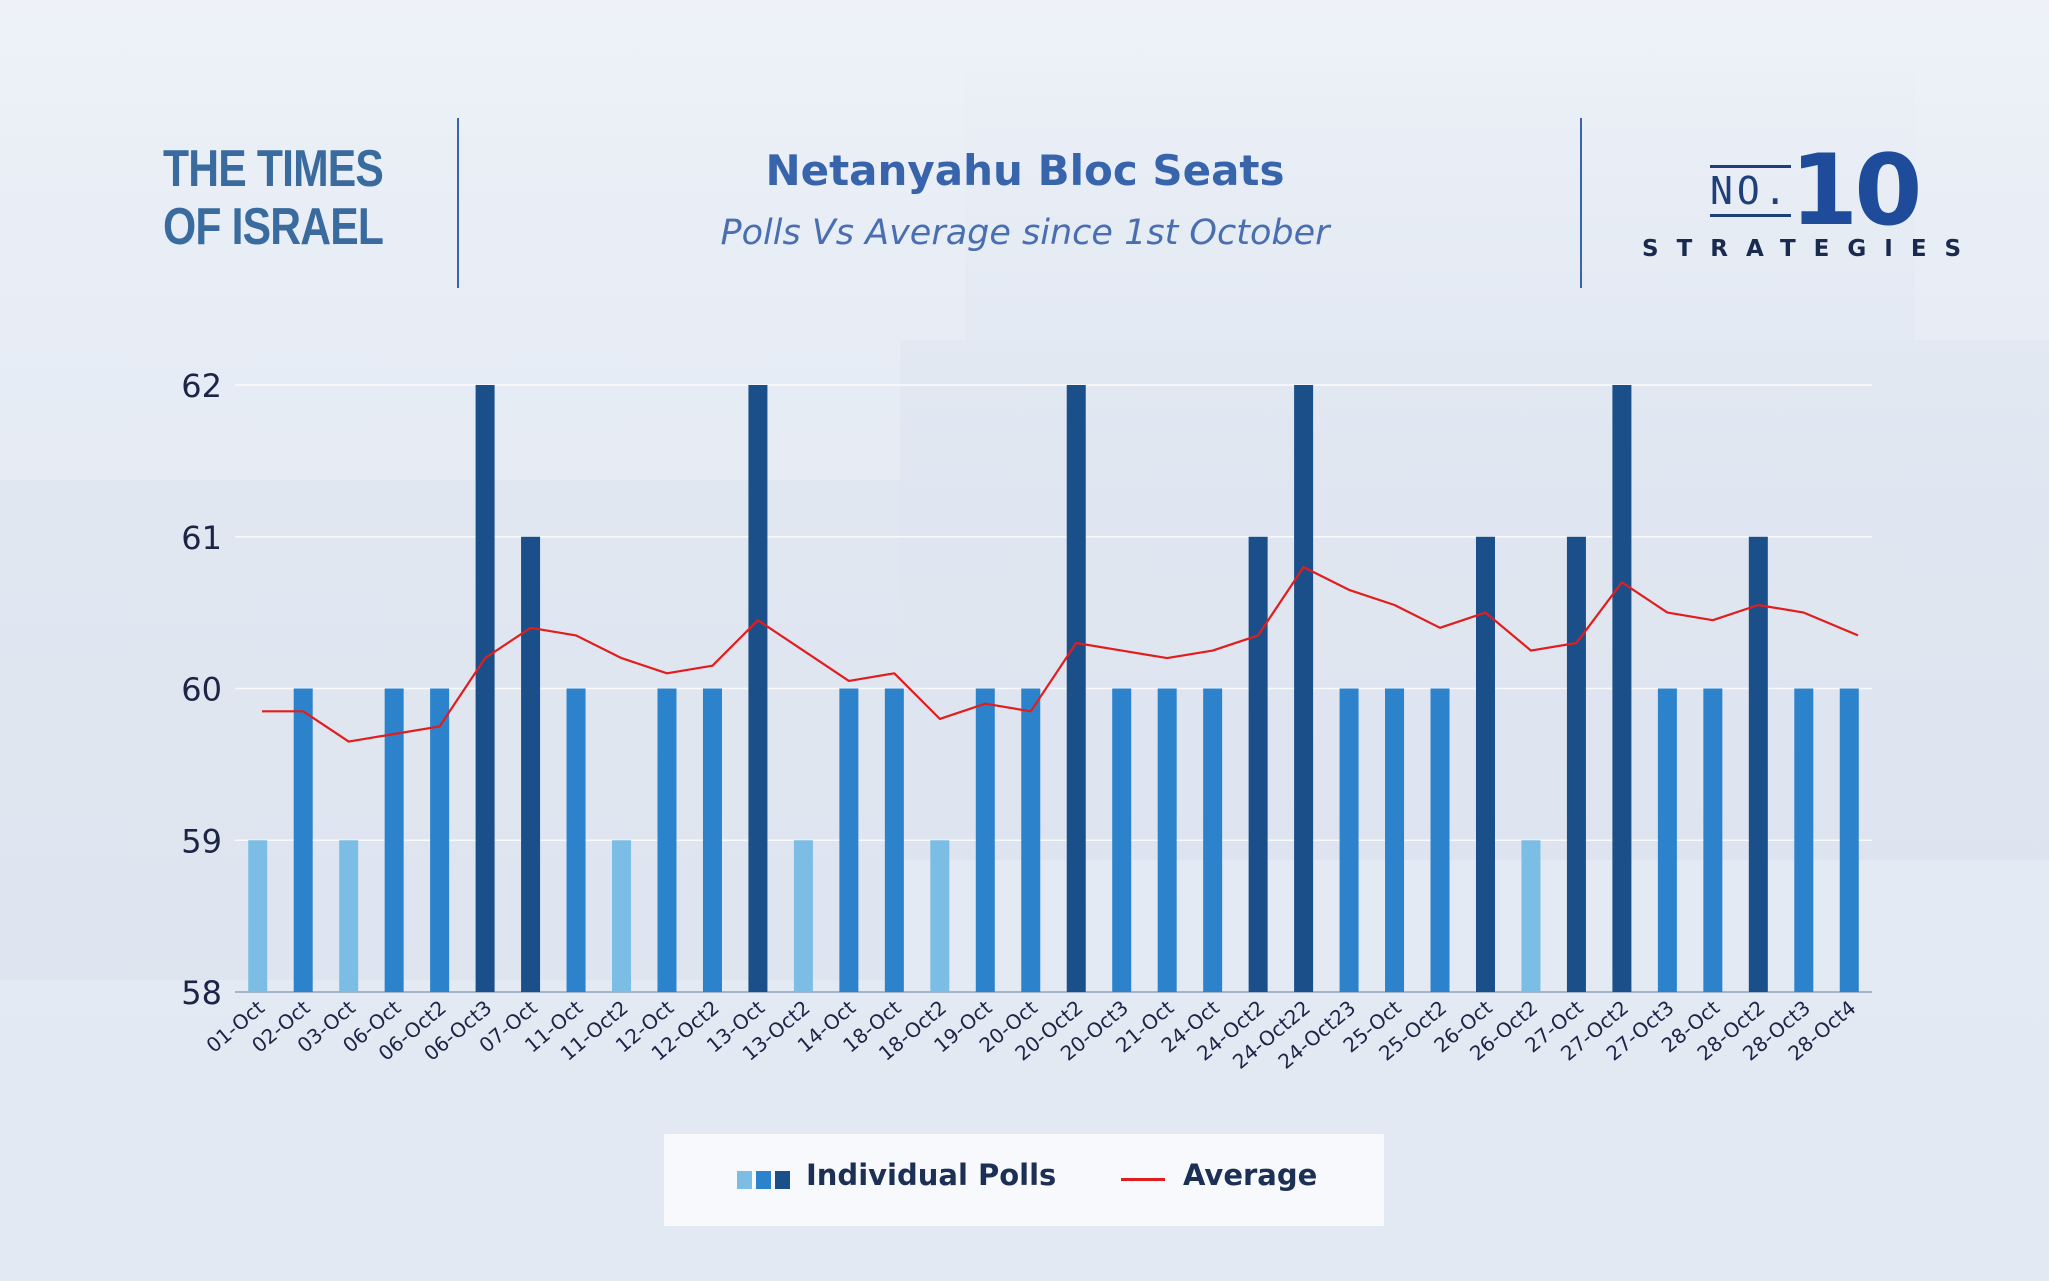 The image size is (2049, 1281). I want to click on header-divider-left, so click(458, 203).